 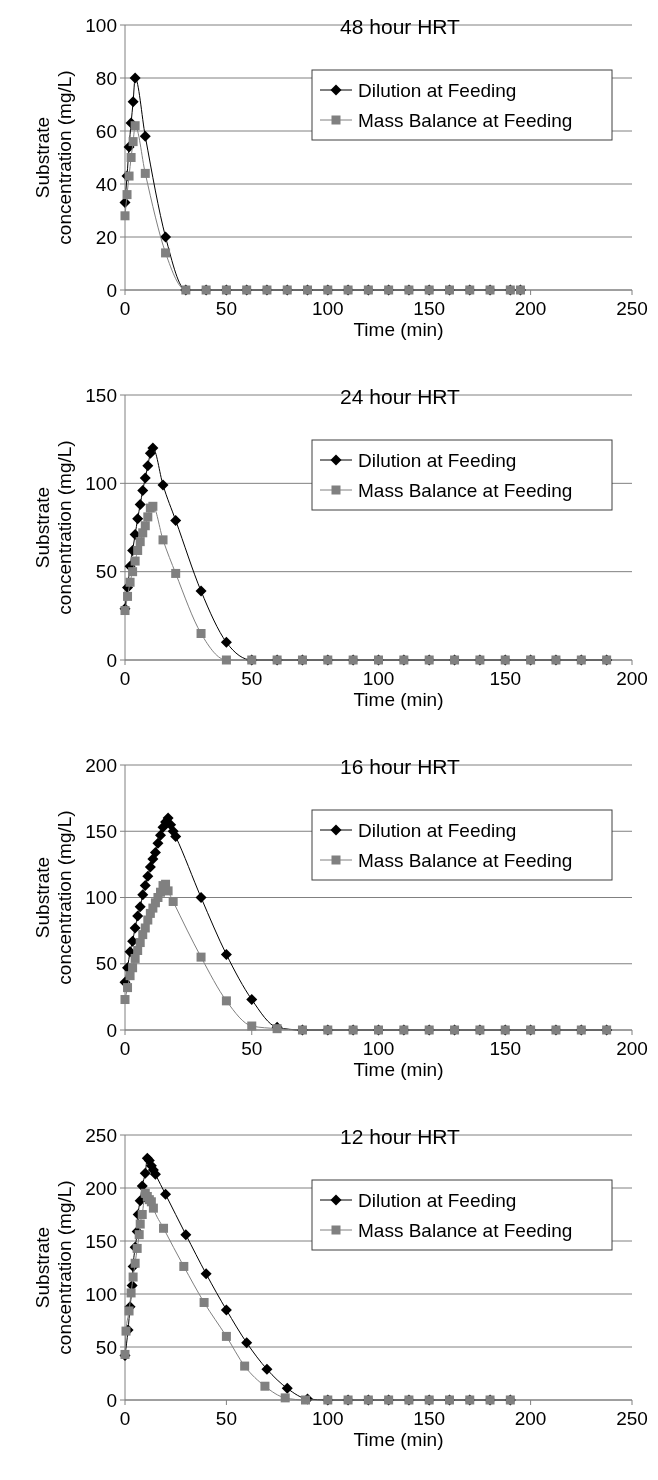 What do you see at coordinates (400, 1137) in the screenshot?
I see `chart-title: 12 hour HRT` at bounding box center [400, 1137].